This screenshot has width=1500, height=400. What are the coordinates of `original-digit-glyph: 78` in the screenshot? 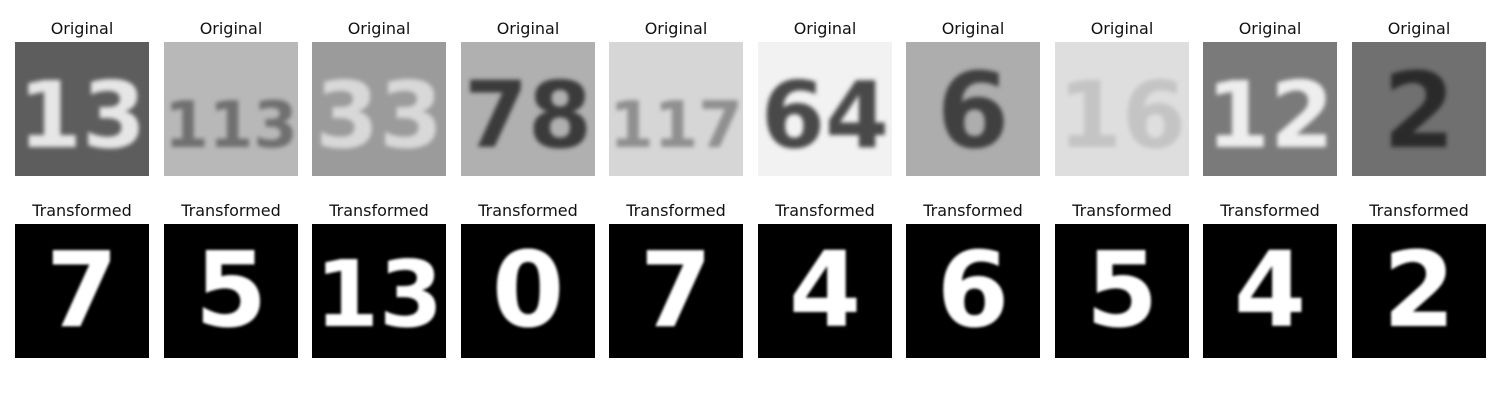 It's located at (528, 115).